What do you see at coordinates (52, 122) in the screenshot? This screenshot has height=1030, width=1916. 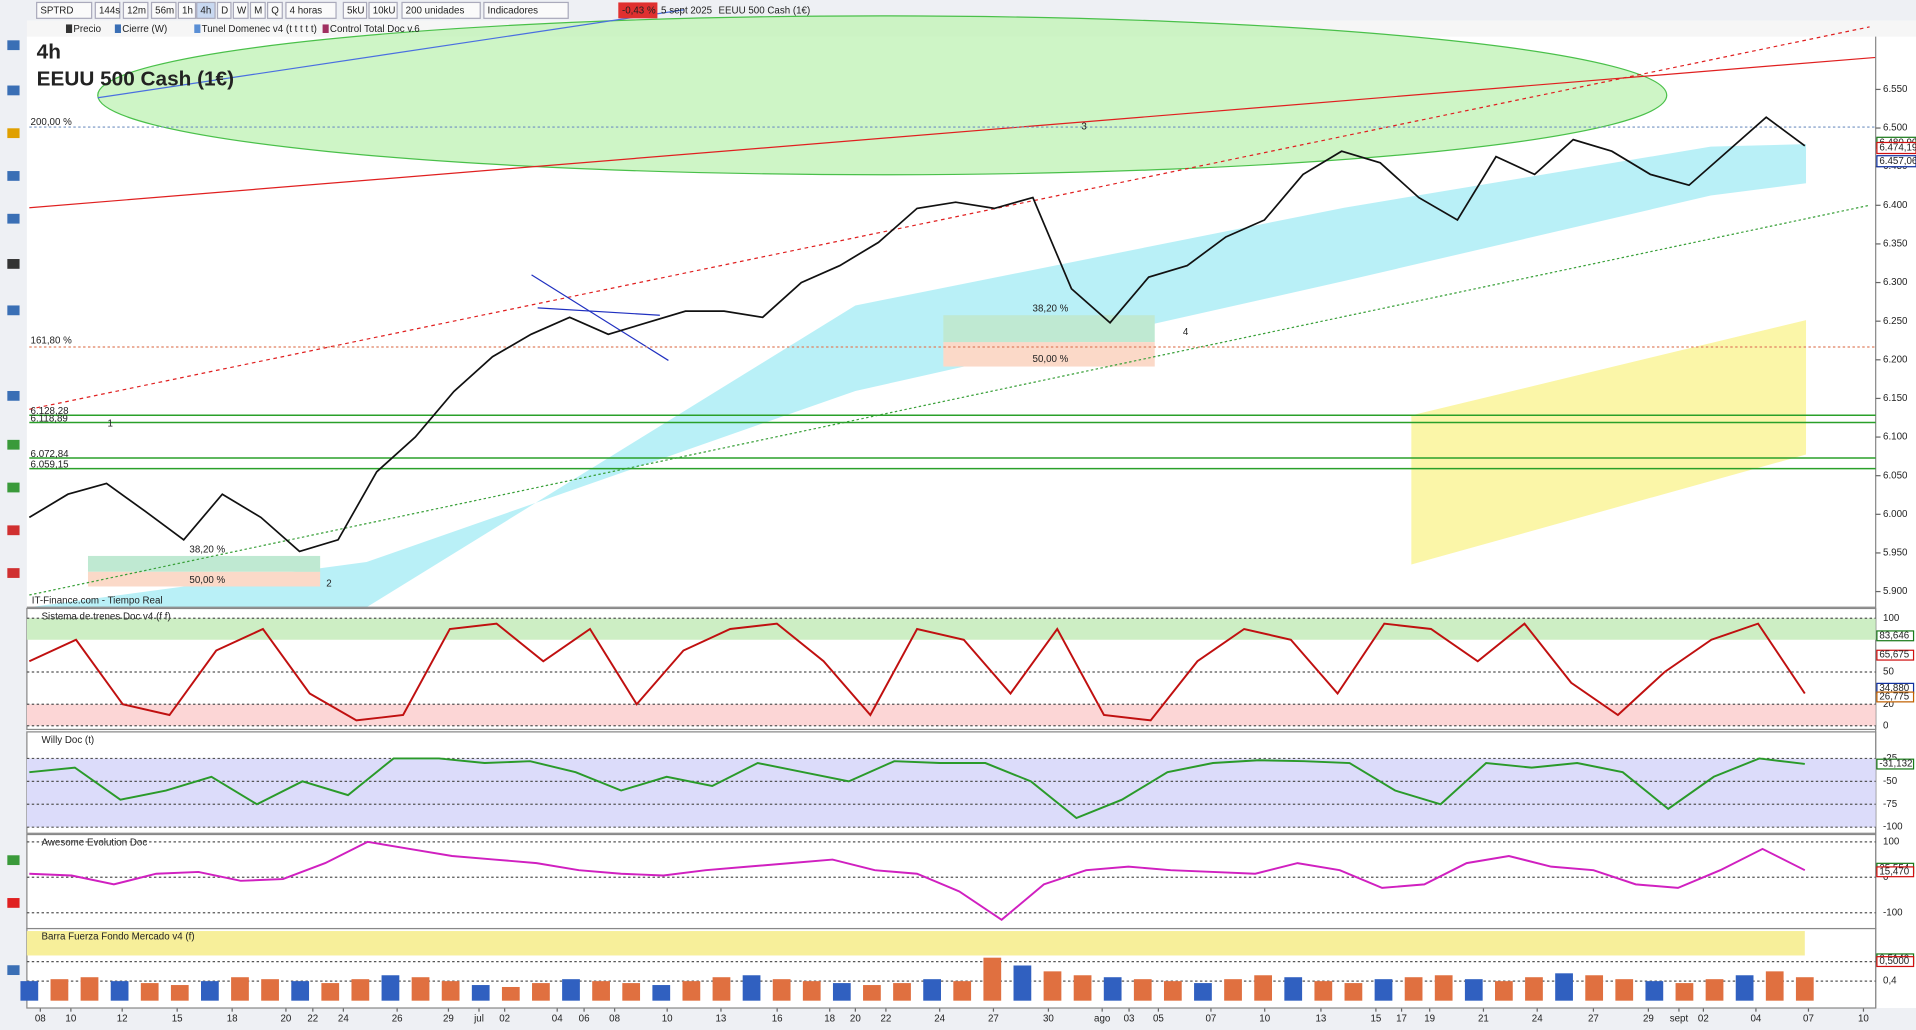 I see `fib-label: 200,00 %` at bounding box center [52, 122].